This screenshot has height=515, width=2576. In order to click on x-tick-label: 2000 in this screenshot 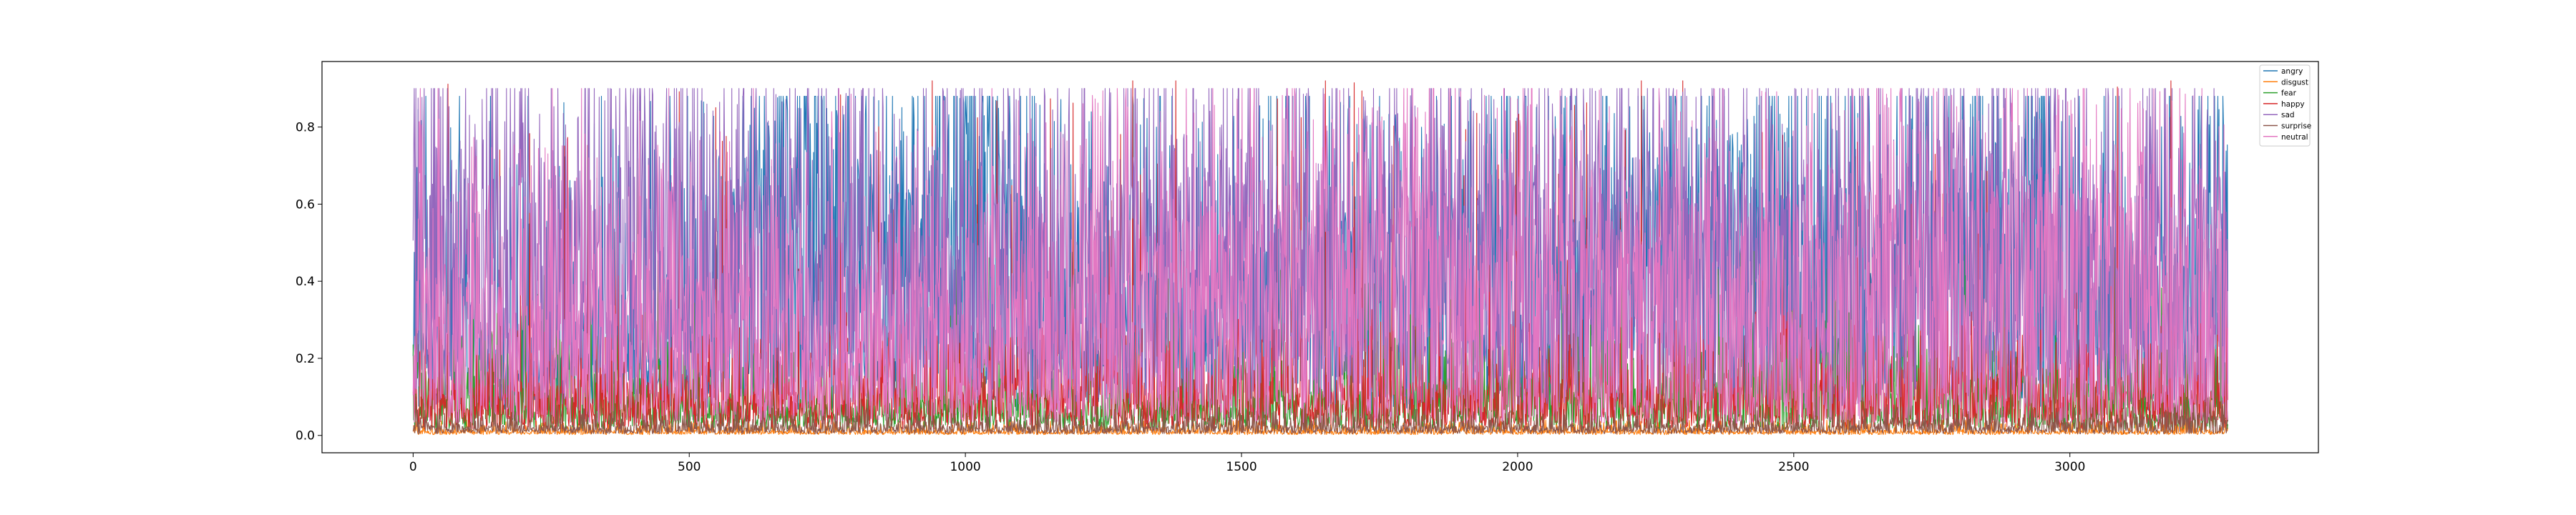, I will do `click(1517, 467)`.